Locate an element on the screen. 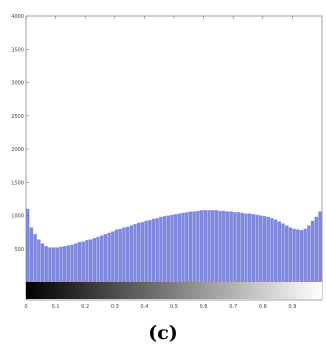 This screenshot has width=326, height=356. y-tick-label: 1500 is located at coordinates (17, 183).